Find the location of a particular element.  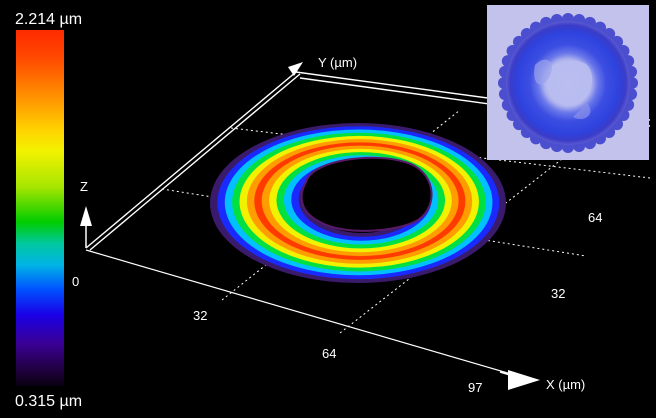

z-axis-arrow is located at coordinates (86, 227).